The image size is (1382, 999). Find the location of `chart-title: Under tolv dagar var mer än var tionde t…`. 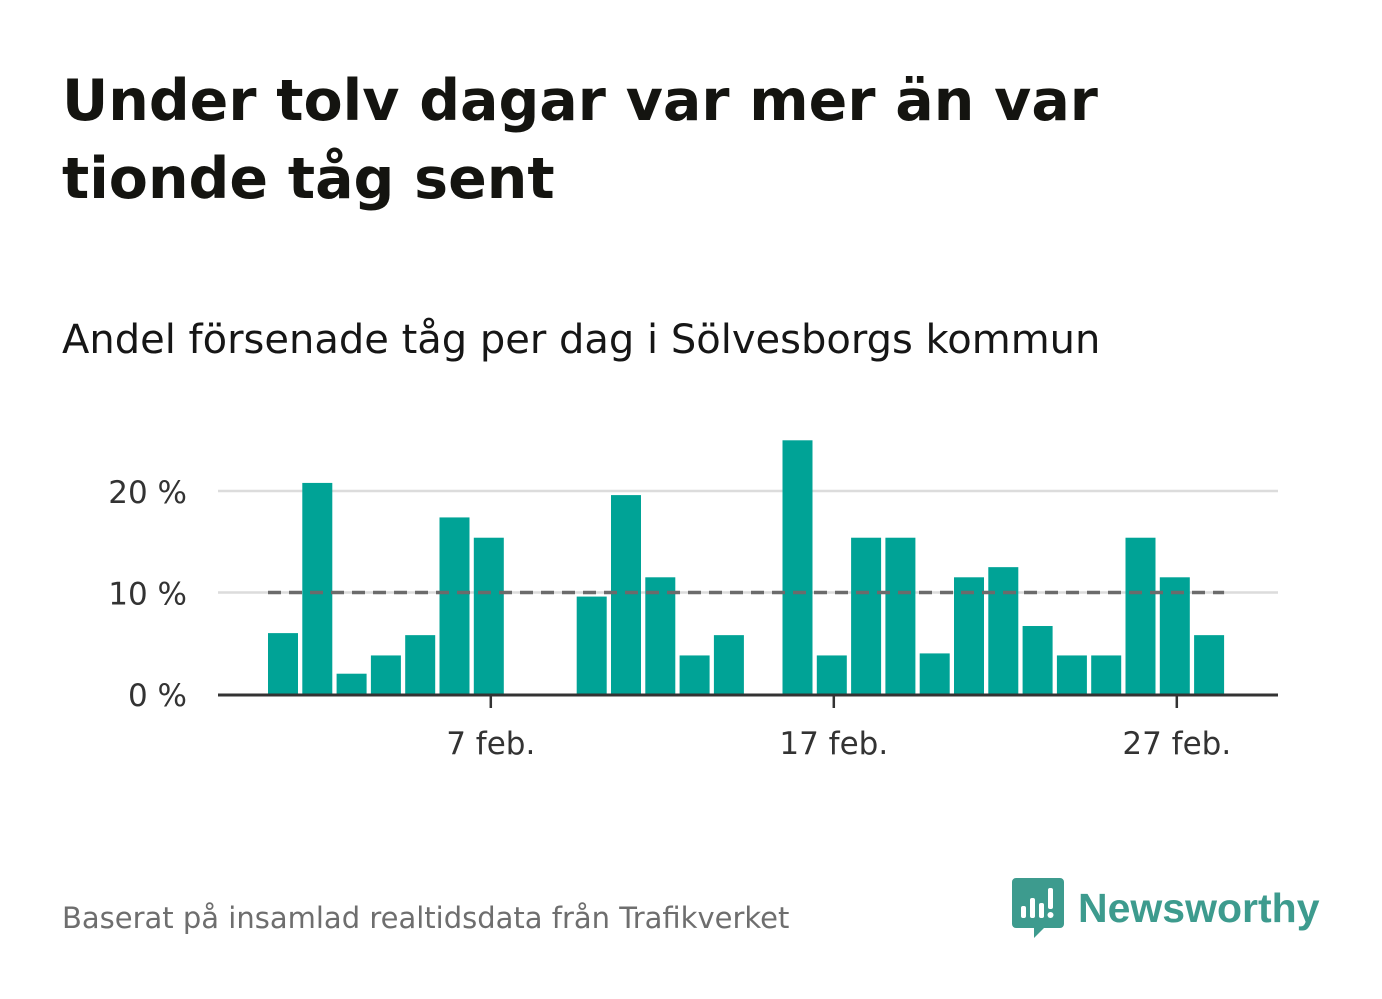

chart-title: Under tolv dagar var mer än var tionde t… is located at coordinates (580, 140).